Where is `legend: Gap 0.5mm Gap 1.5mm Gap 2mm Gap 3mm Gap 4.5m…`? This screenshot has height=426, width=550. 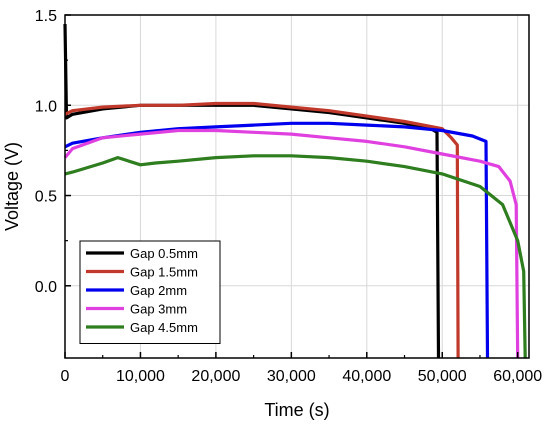
legend: Gap 0.5mm Gap 1.5mm Gap 2mm Gap 3mm Gap 4.5m… is located at coordinates (150, 292).